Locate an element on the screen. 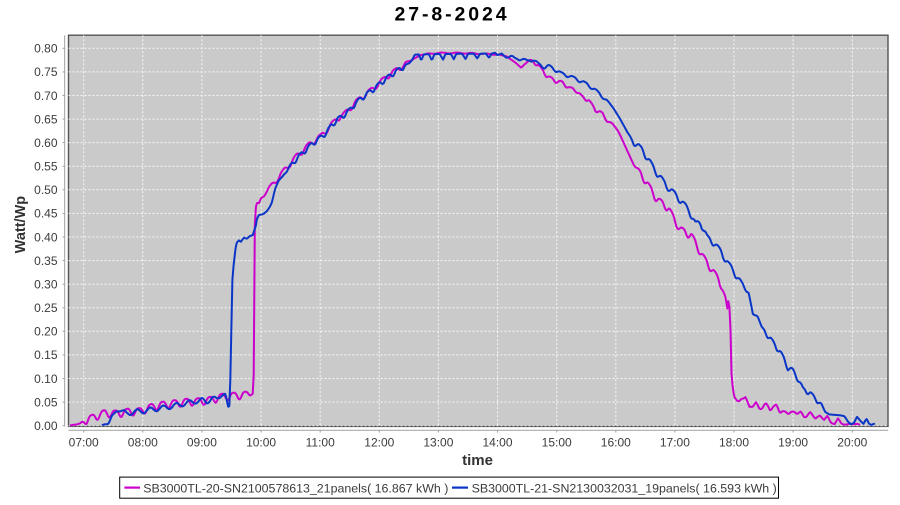 The width and height of the screenshot is (900, 505). svg-text: 17:00 is located at coordinates (675, 442).